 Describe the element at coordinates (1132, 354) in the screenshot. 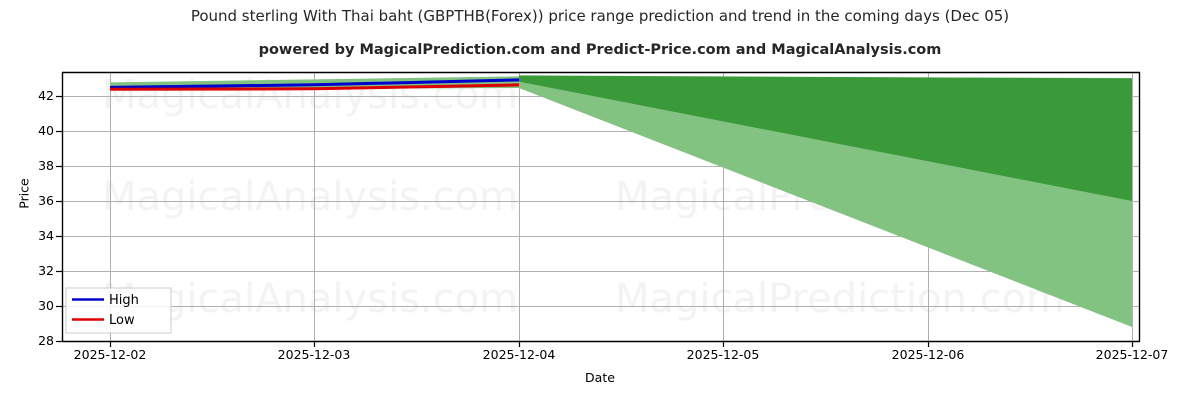

I see `x-tick-label: 2025-12-07` at that location.